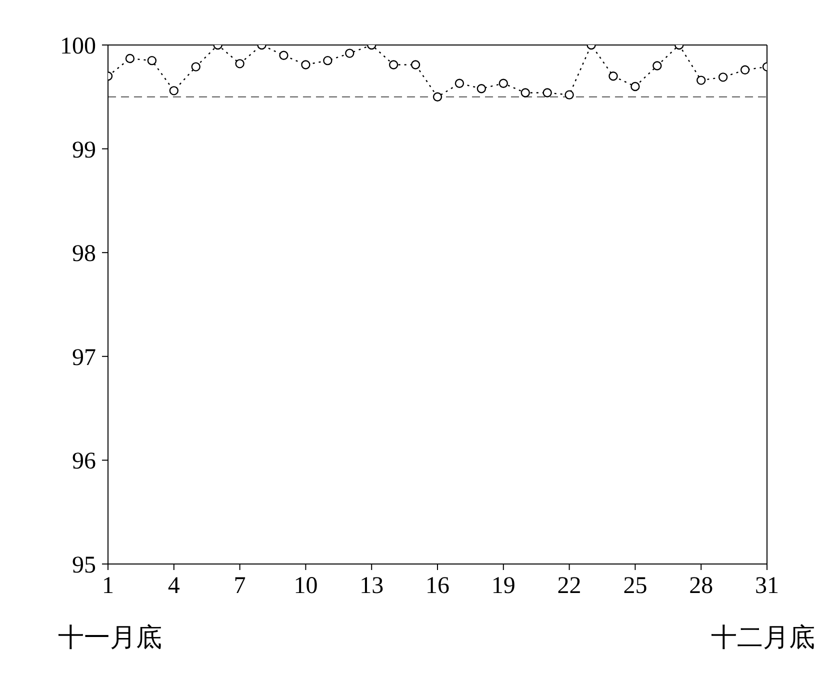 The image size is (827, 687). Describe the element at coordinates (84, 150) in the screenshot. I see `y-tick-label: 99` at that location.